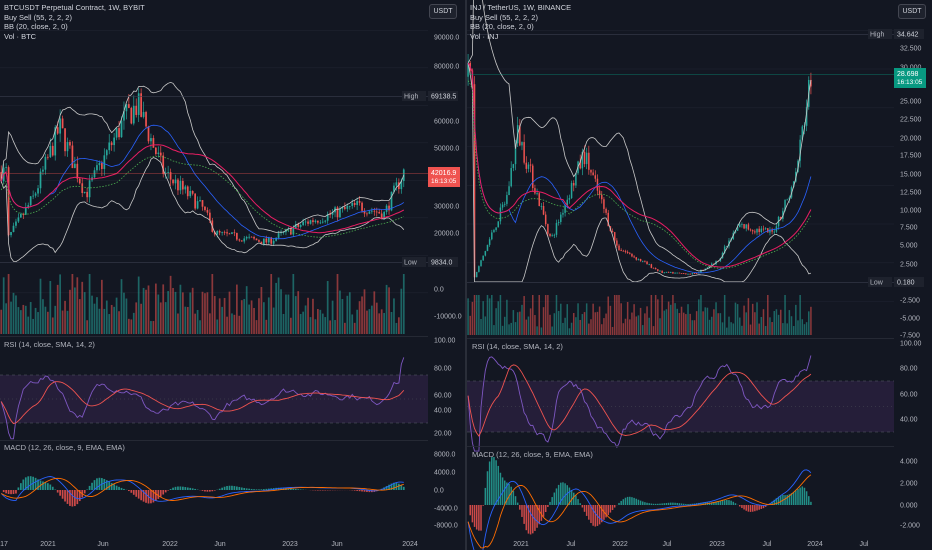  I want to click on left-price-tick: 20000.0, so click(446, 234).